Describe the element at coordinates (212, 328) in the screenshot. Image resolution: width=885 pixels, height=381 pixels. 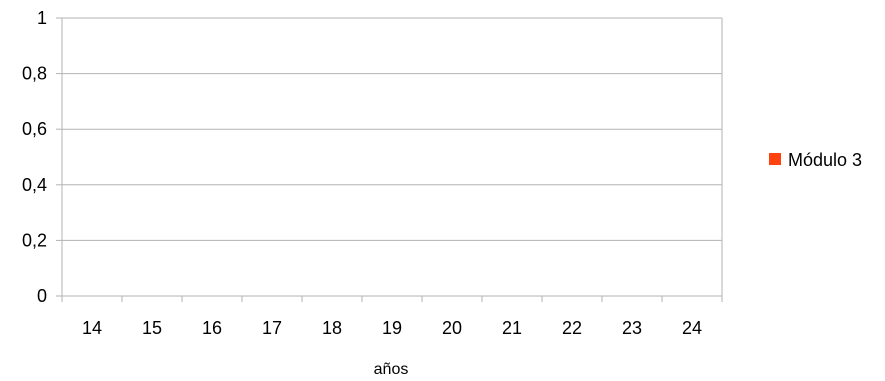
I see `x-tick-label: 16` at that location.